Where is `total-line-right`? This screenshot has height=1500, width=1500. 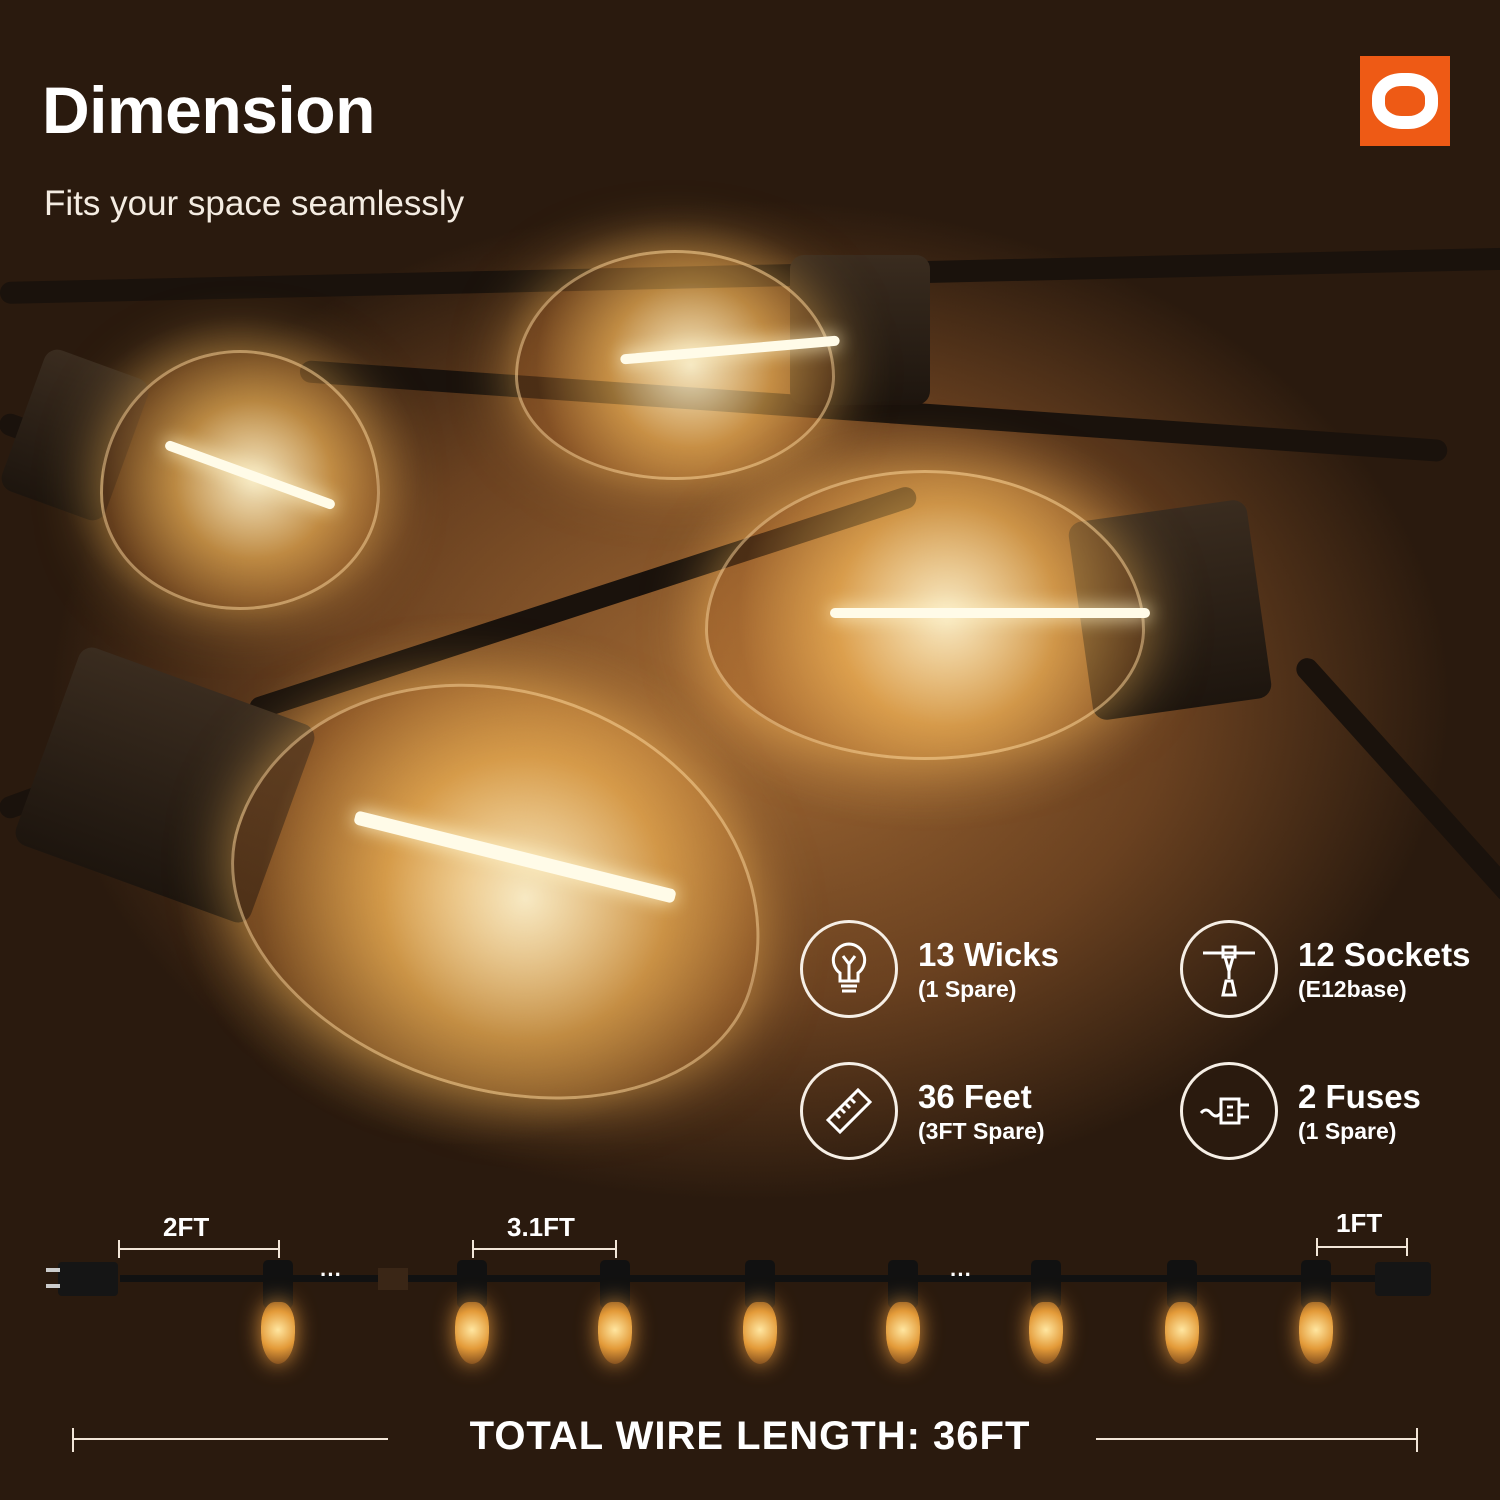
total-line-right is located at coordinates (1257, 1439).